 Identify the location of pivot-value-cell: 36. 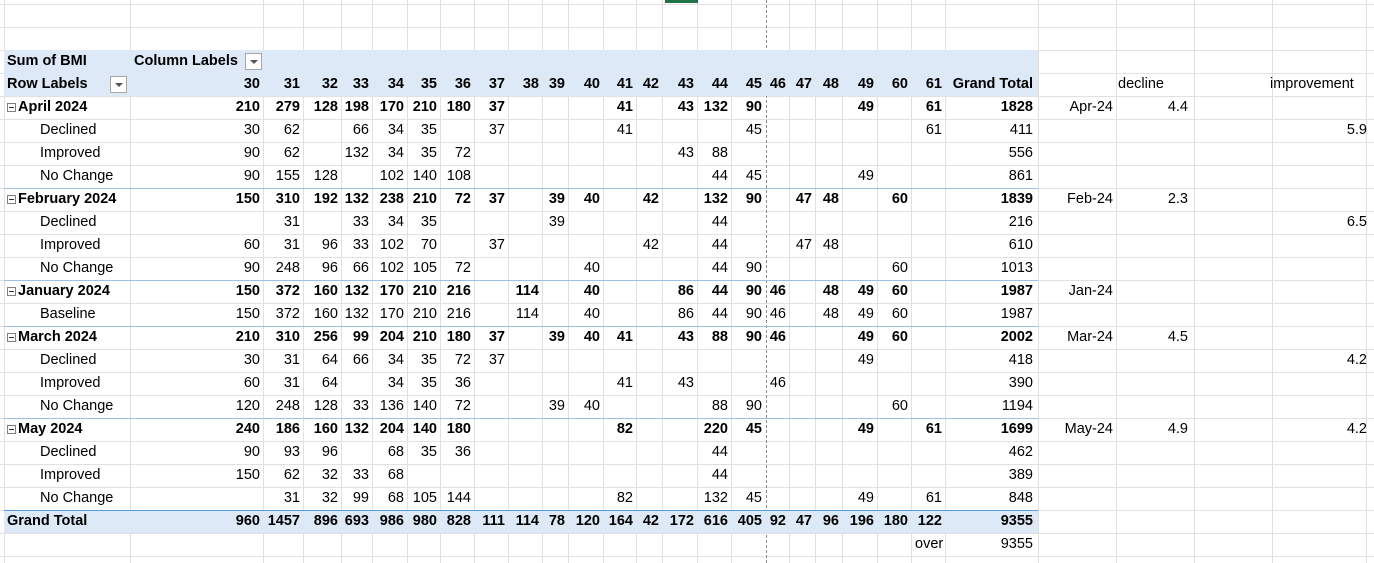
(462, 452).